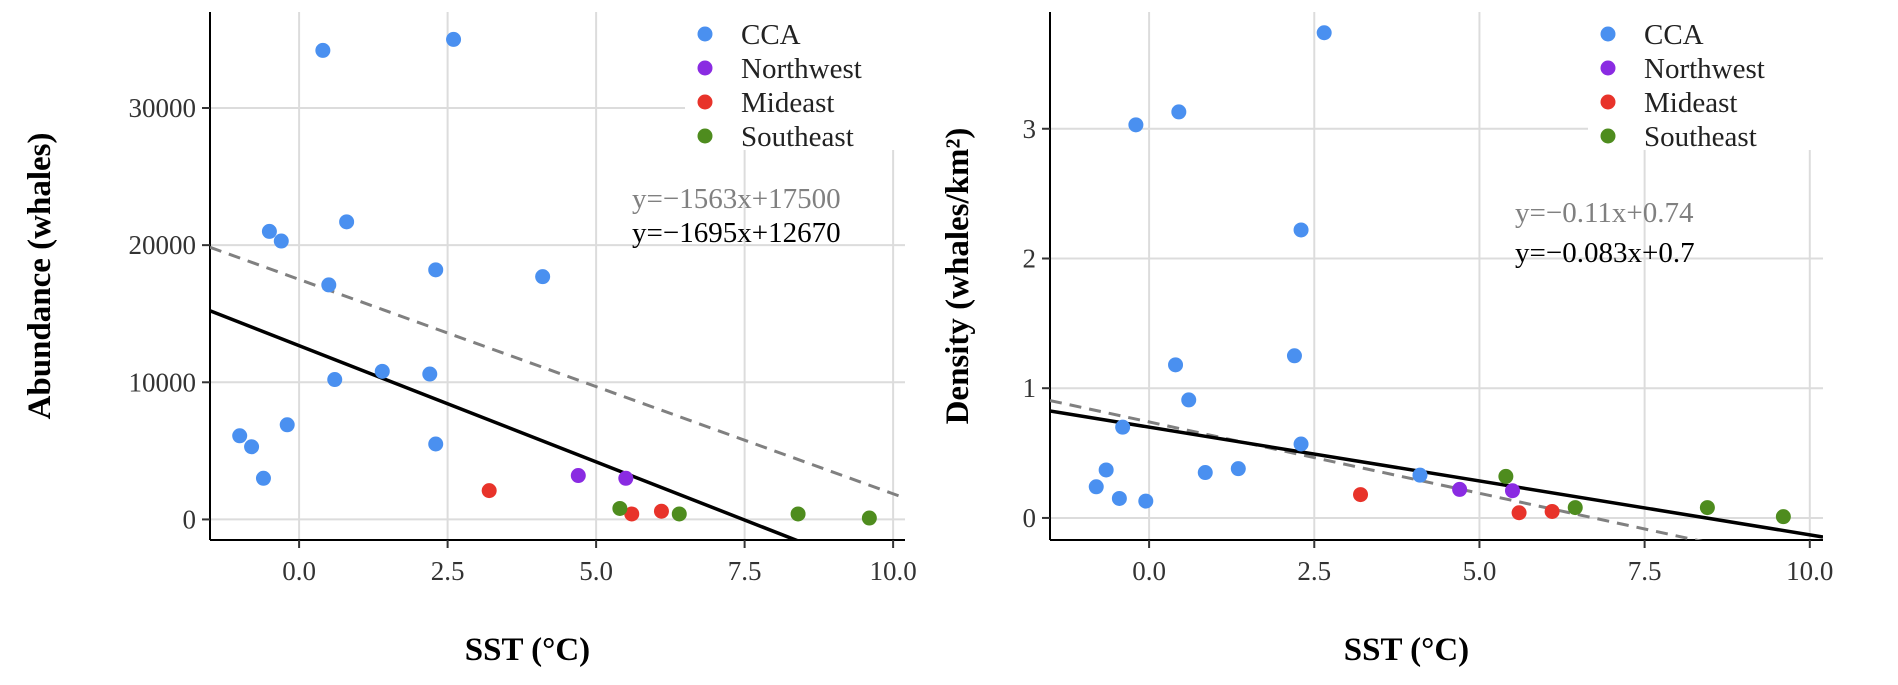 The image size is (1898, 685). Describe the element at coordinates (163, 382) in the screenshot. I see `y-tick-label: 10000` at that location.